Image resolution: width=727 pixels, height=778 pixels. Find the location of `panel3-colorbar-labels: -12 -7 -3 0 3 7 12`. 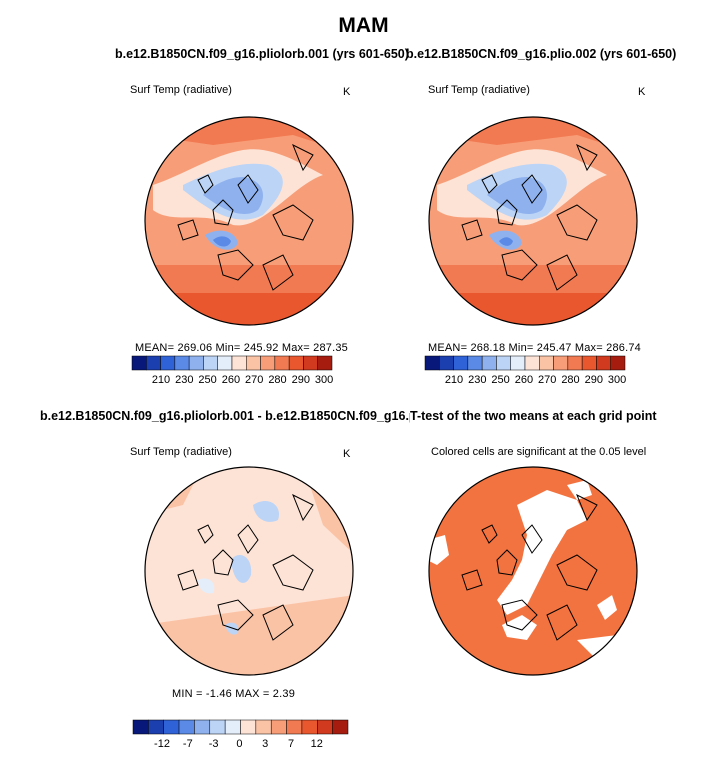

panel3-colorbar-labels: -12 -7 -3 0 3 7 12 is located at coordinates (238, 744).